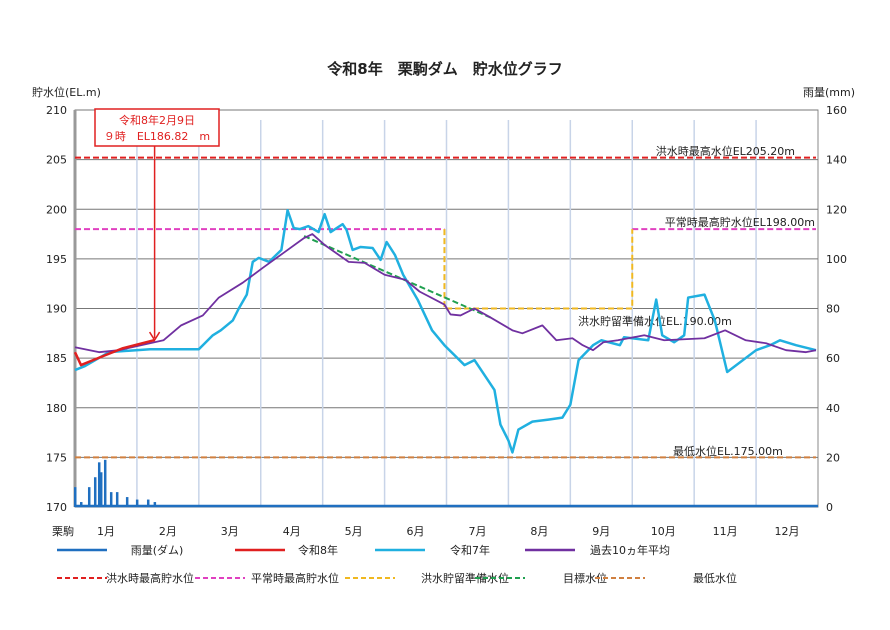 This screenshot has width=890, height=630. What do you see at coordinates (655, 321) in the screenshot?
I see `flood-prep-label: 洪水貯留準備水位EL.190.00m` at bounding box center [655, 321].